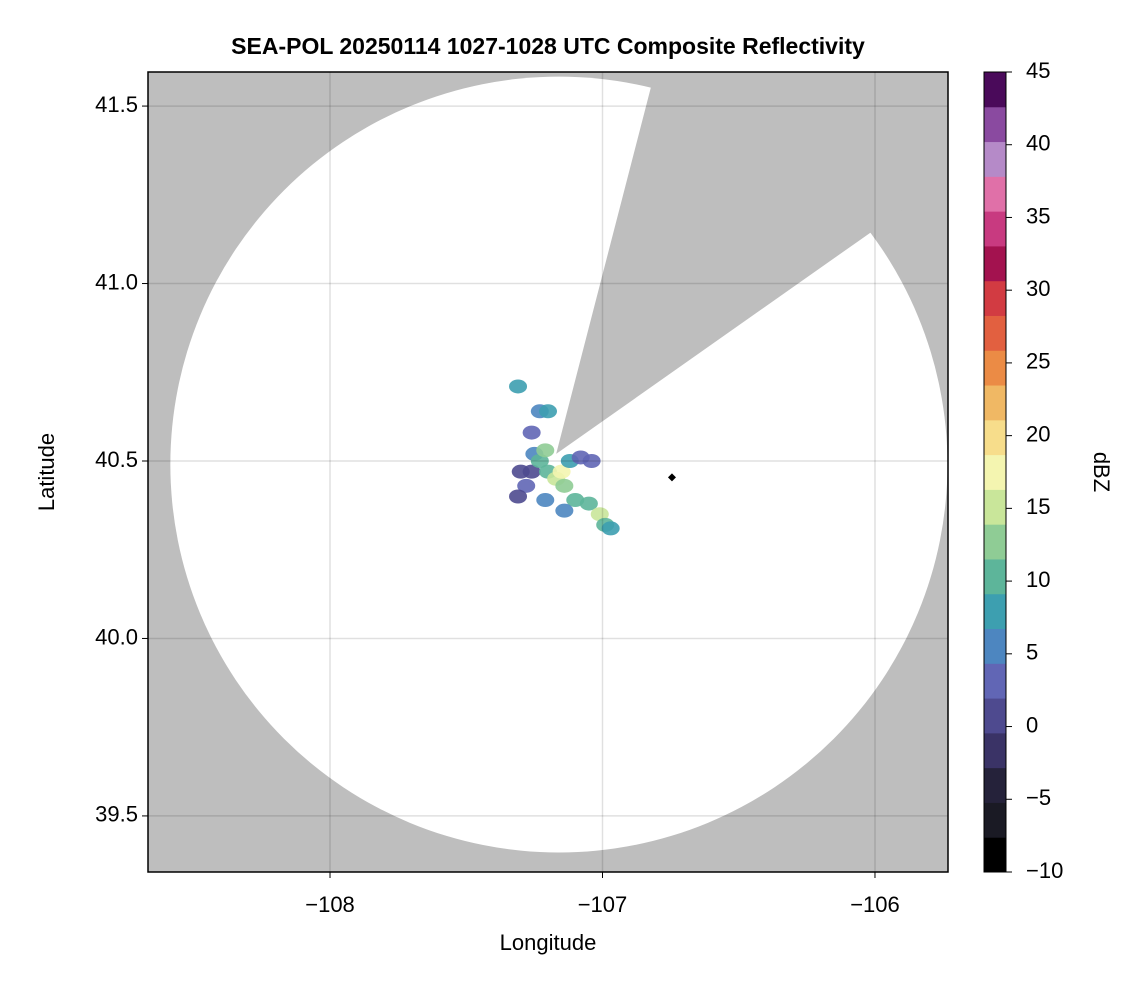 This screenshot has width=1146, height=995. Describe the element at coordinates (603, 904) in the screenshot. I see `x-tick-label: −107` at that location.